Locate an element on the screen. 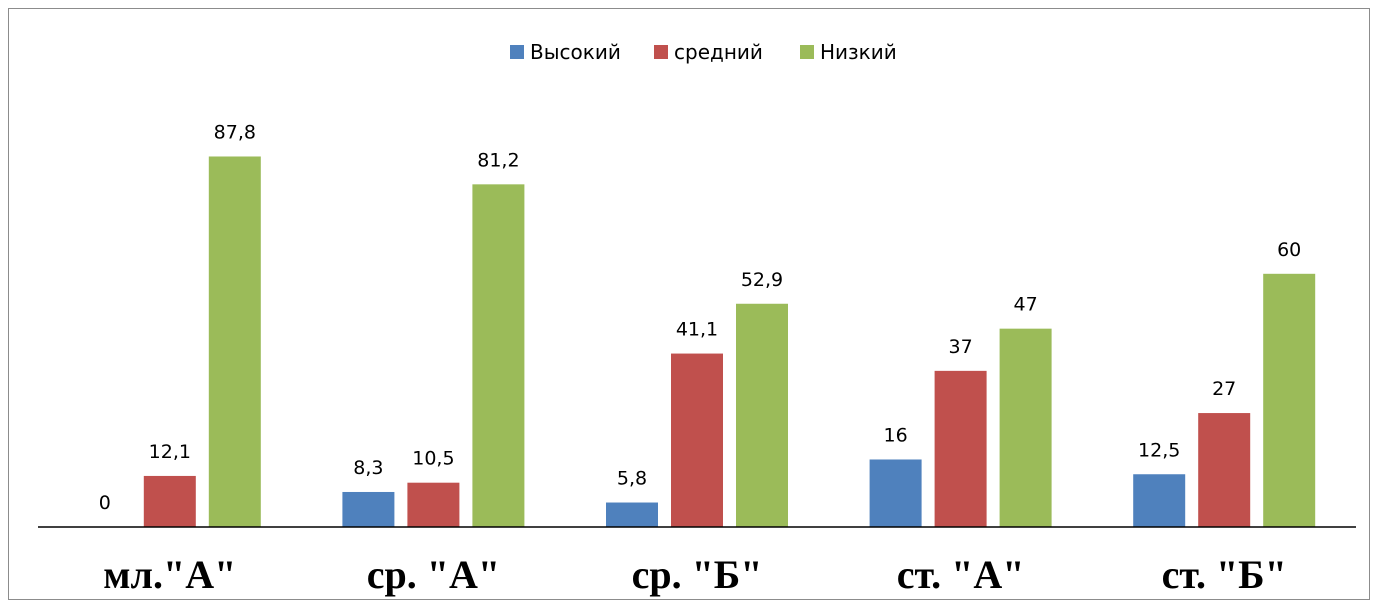  data-label-3-1: 5,8 is located at coordinates (632, 479).